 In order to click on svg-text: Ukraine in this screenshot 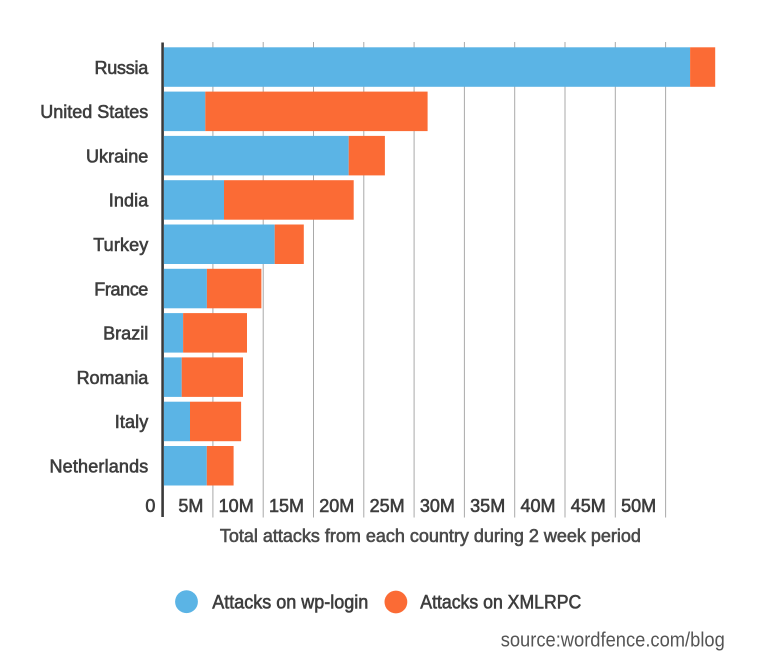, I will do `click(117, 156)`.